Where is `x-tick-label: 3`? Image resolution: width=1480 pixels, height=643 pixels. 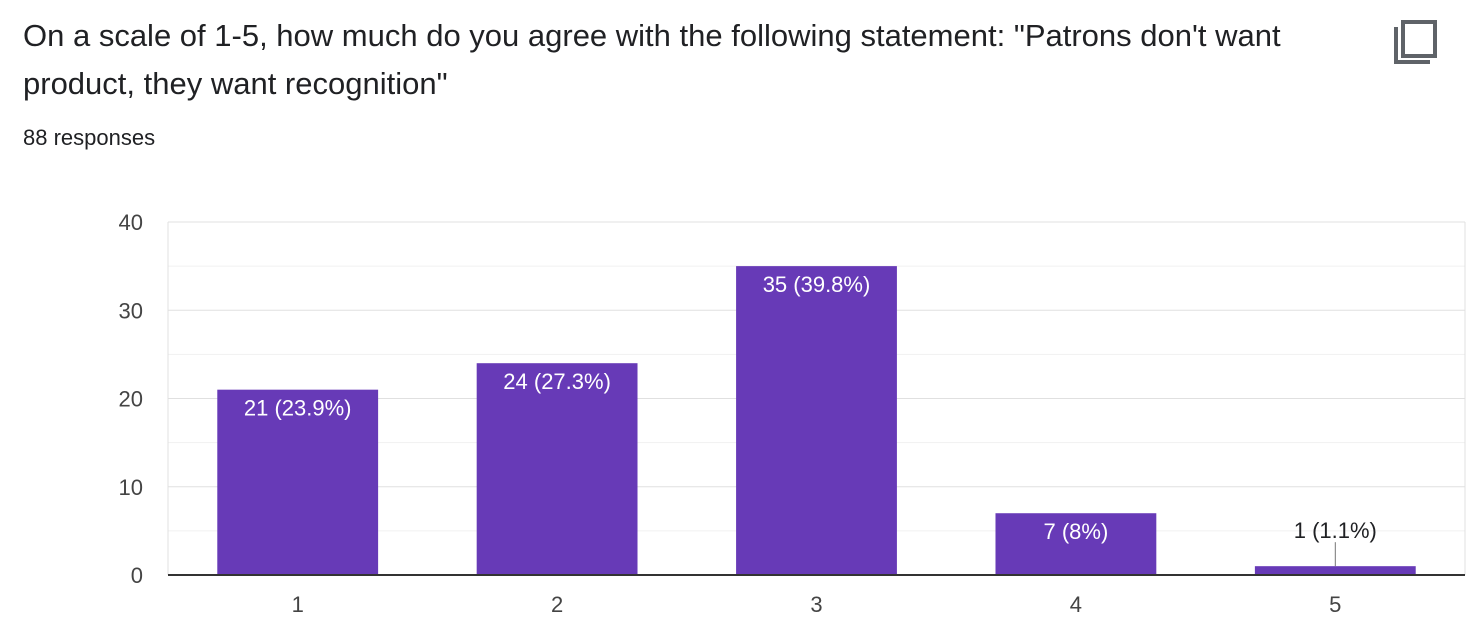 x-tick-label: 3 is located at coordinates (816, 604).